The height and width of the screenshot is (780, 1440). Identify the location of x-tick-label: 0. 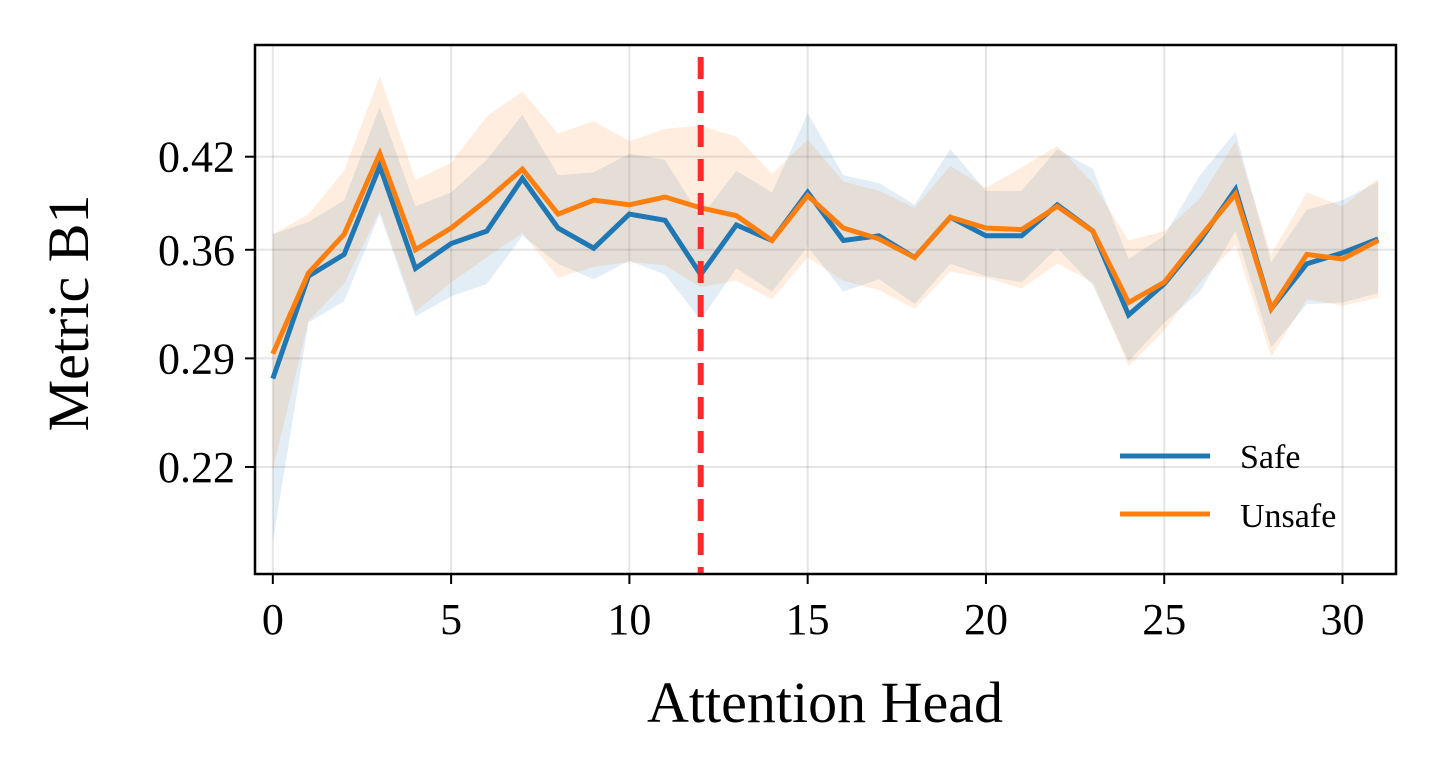
(273, 619).